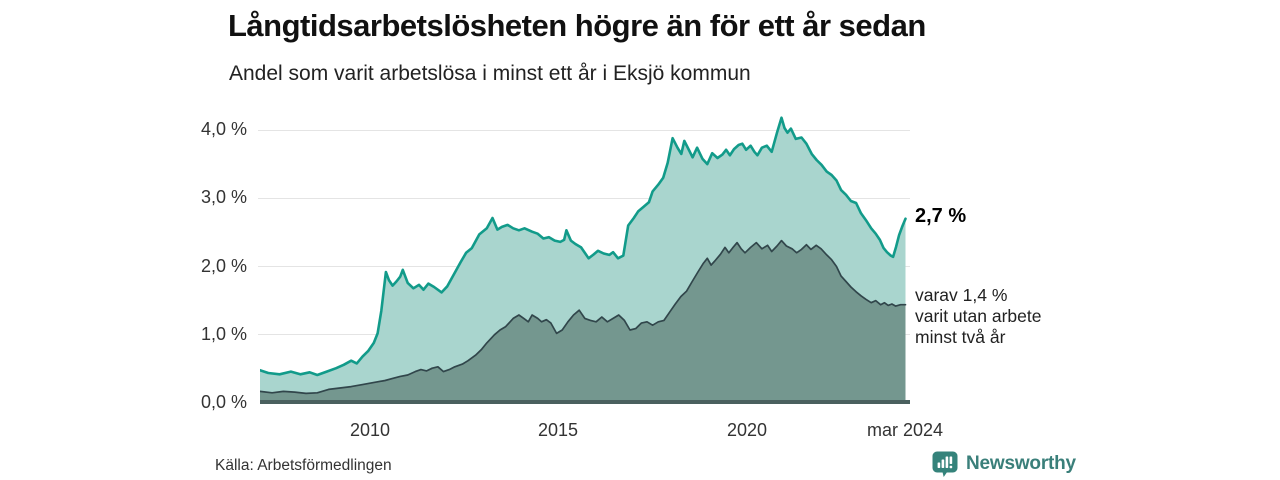  I want to click on bar-chart-pin-icon, so click(945, 464).